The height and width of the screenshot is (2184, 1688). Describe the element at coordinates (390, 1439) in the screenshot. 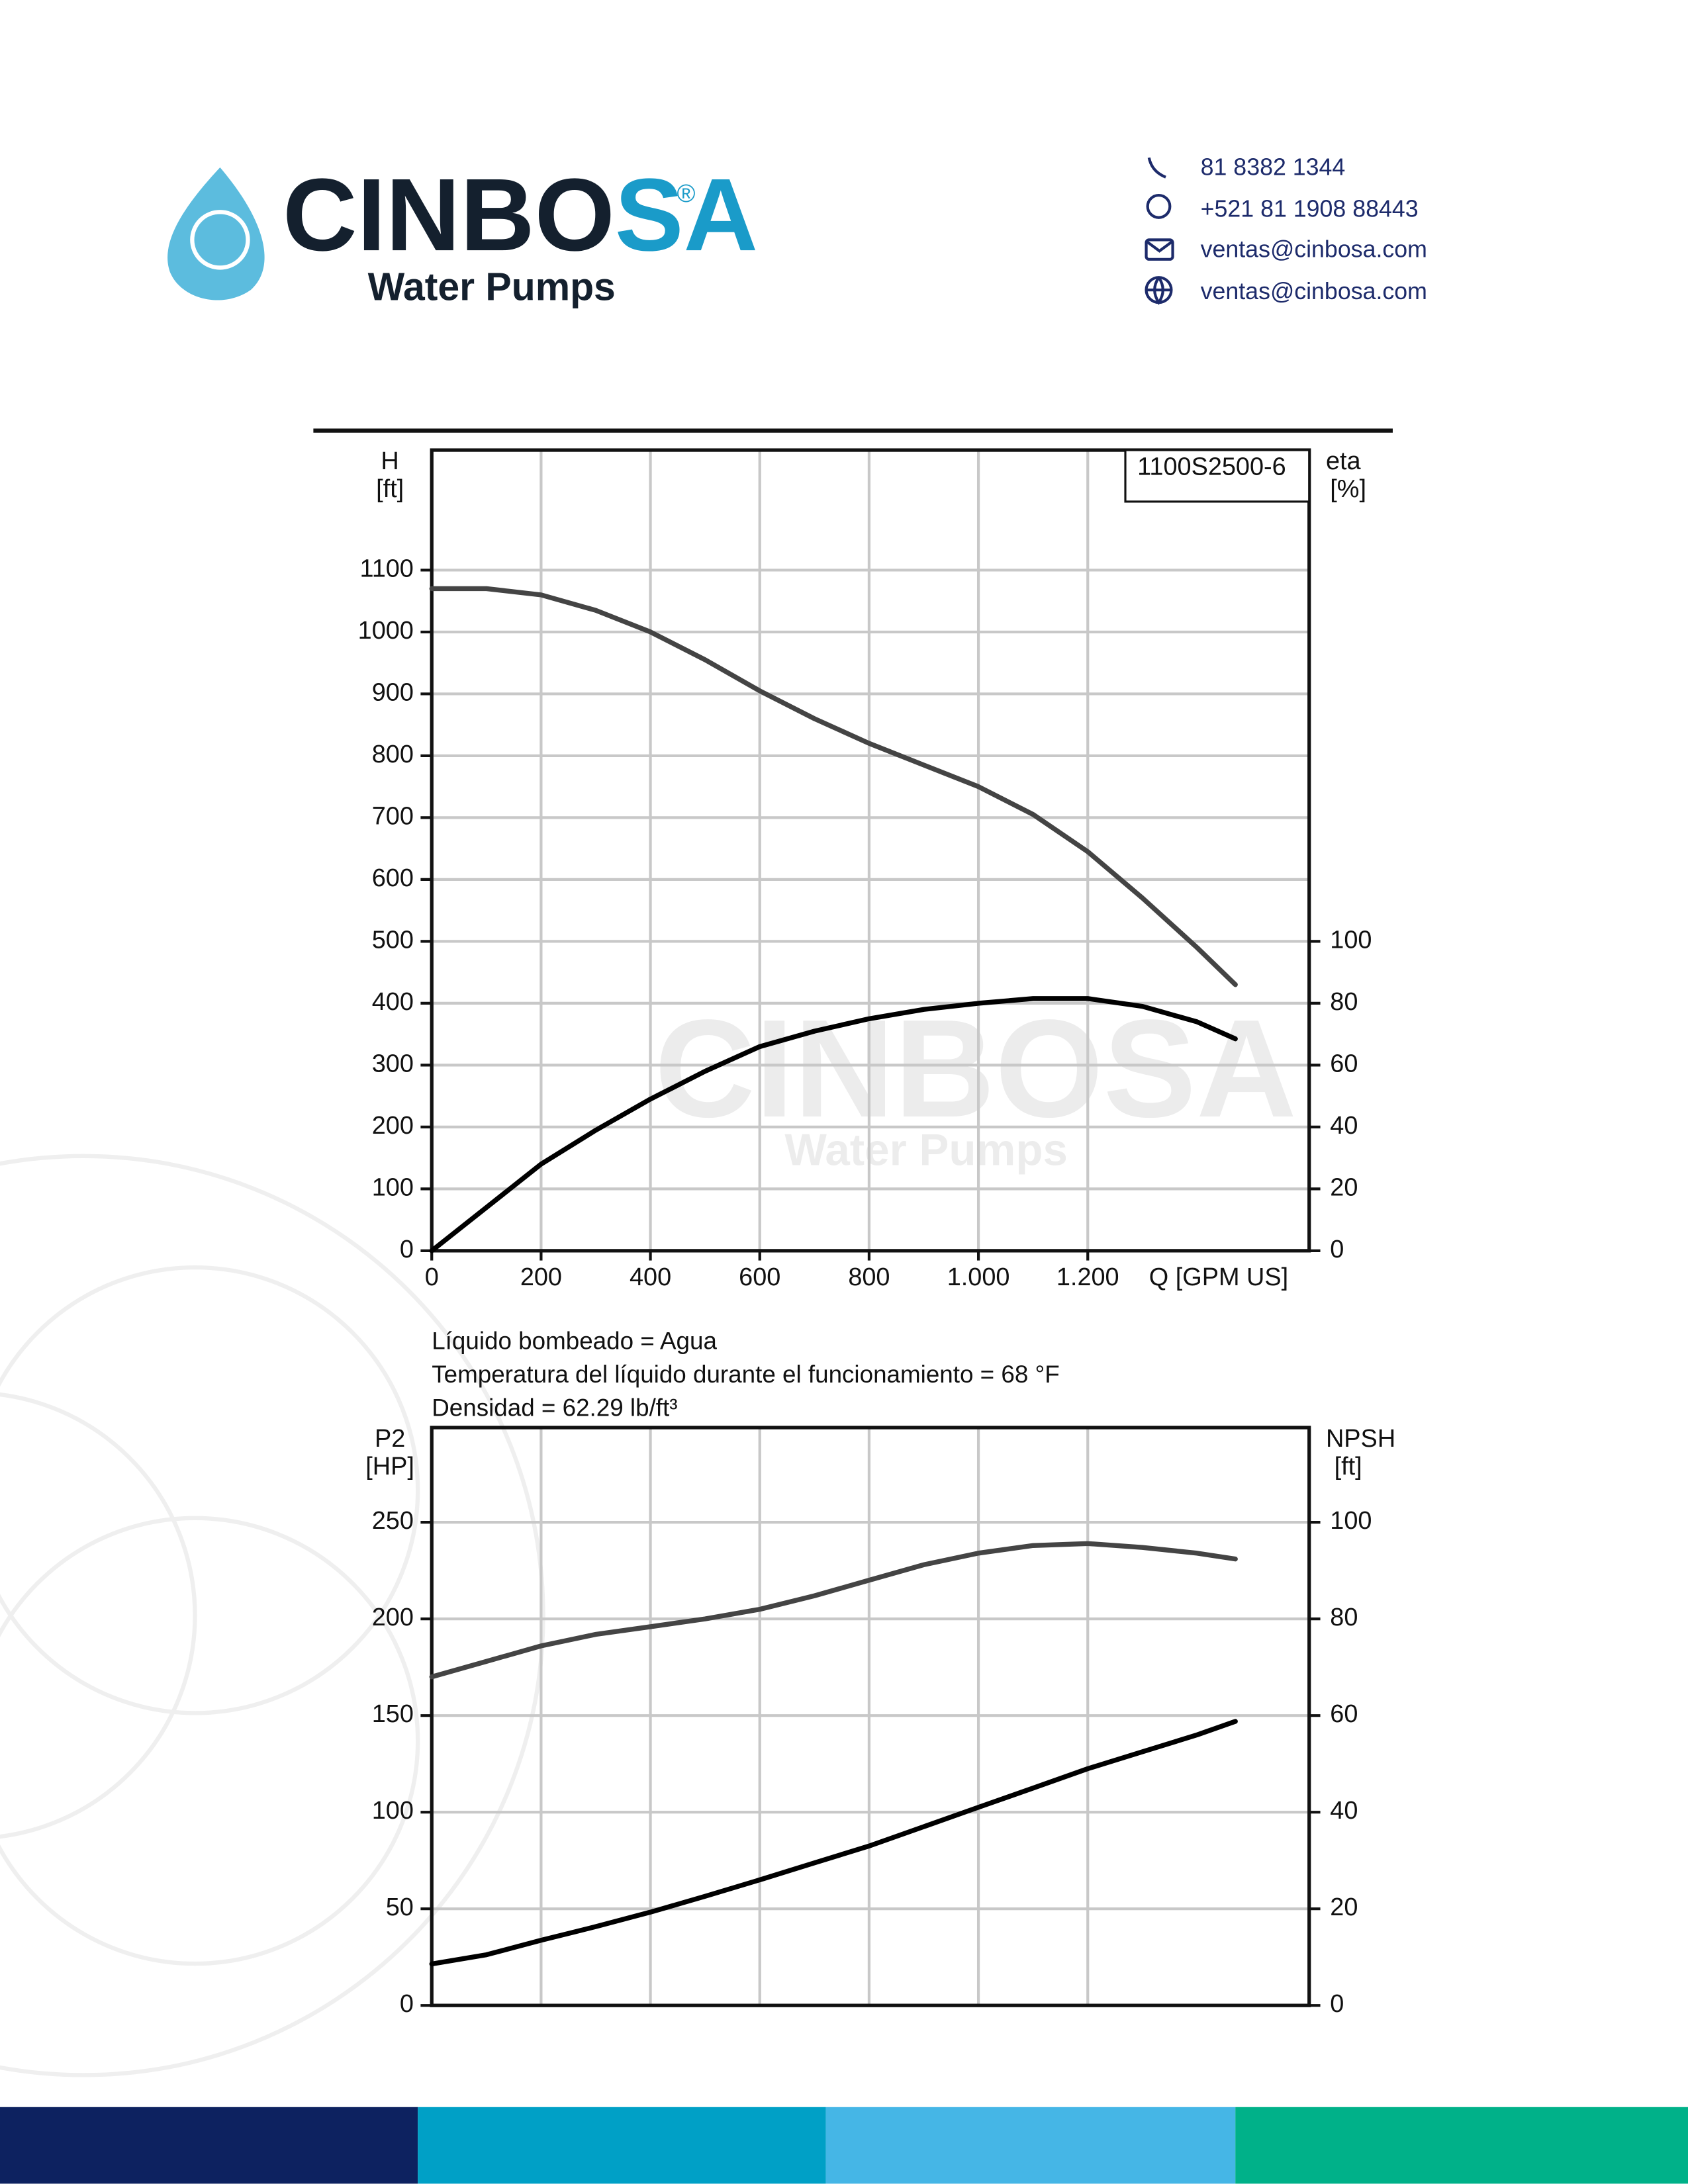

I see `y-axis-name: P2` at that location.